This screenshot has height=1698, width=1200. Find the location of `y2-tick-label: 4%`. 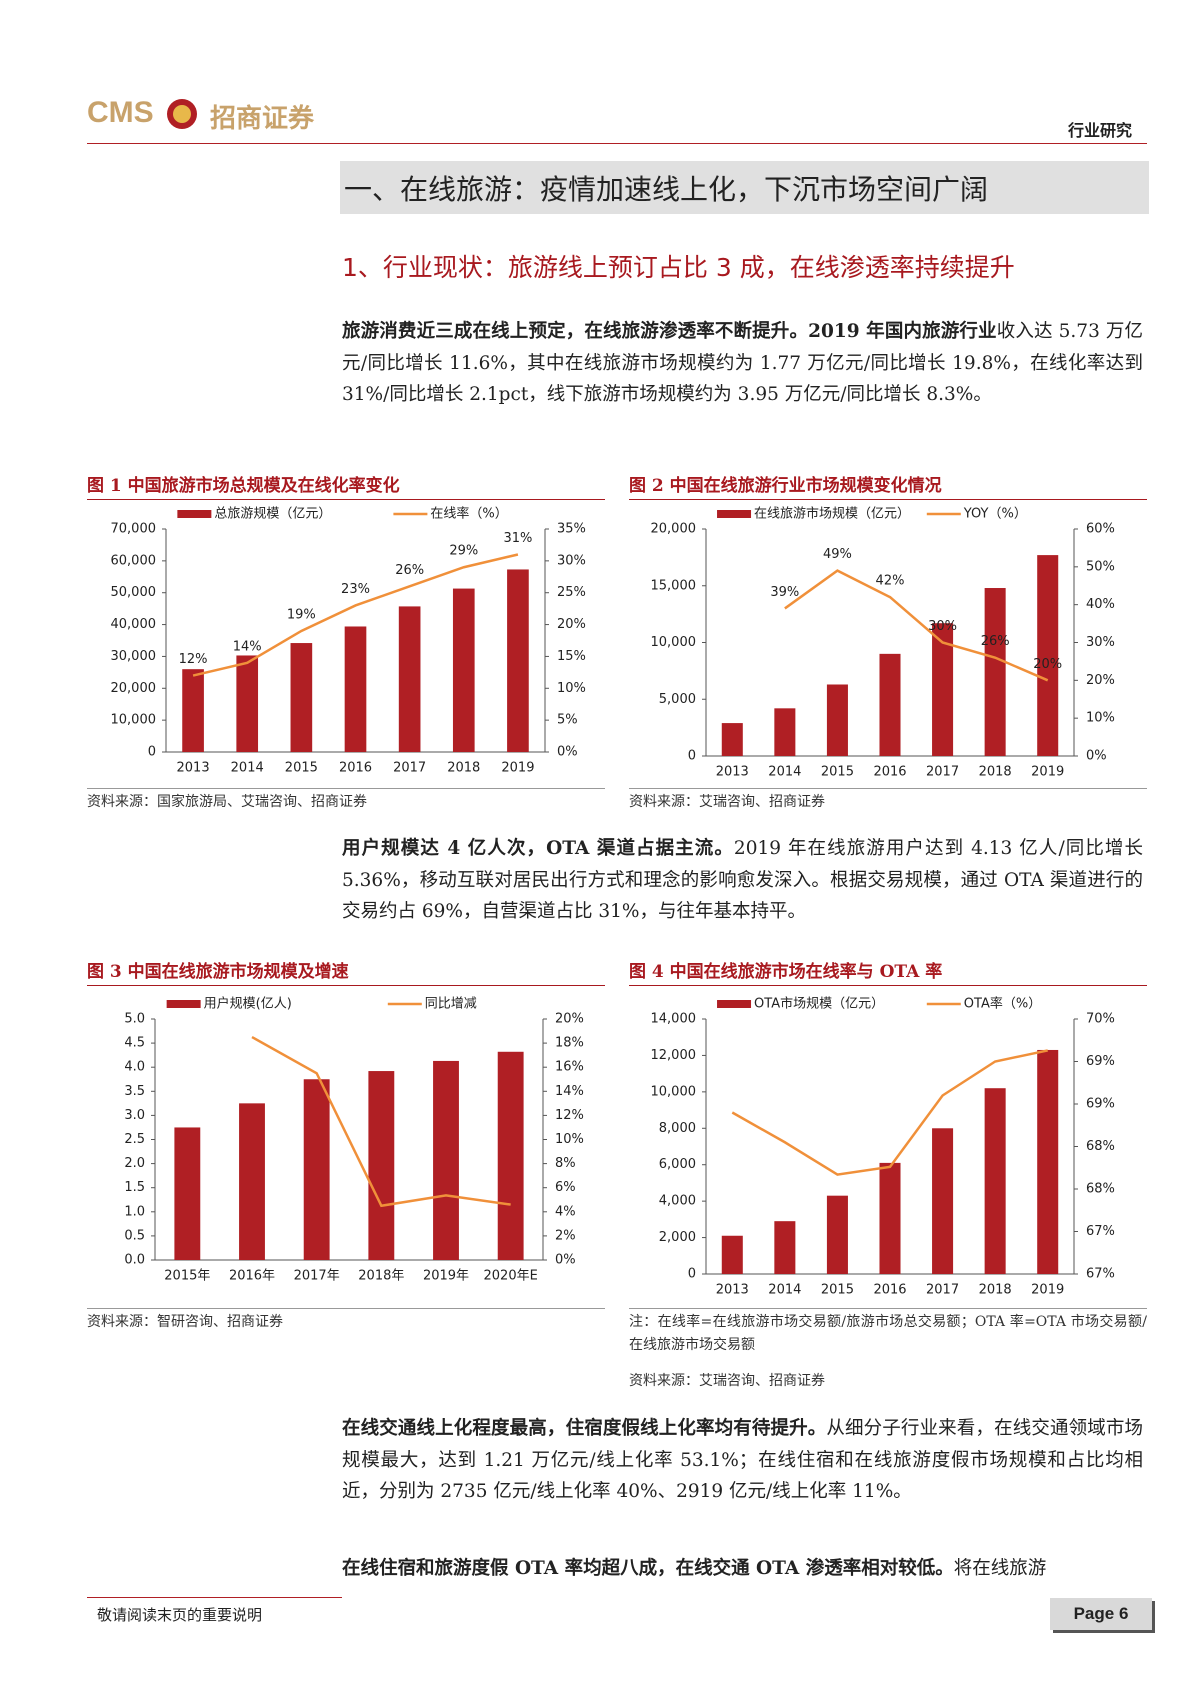

y2-tick-label: 4% is located at coordinates (565, 1211).